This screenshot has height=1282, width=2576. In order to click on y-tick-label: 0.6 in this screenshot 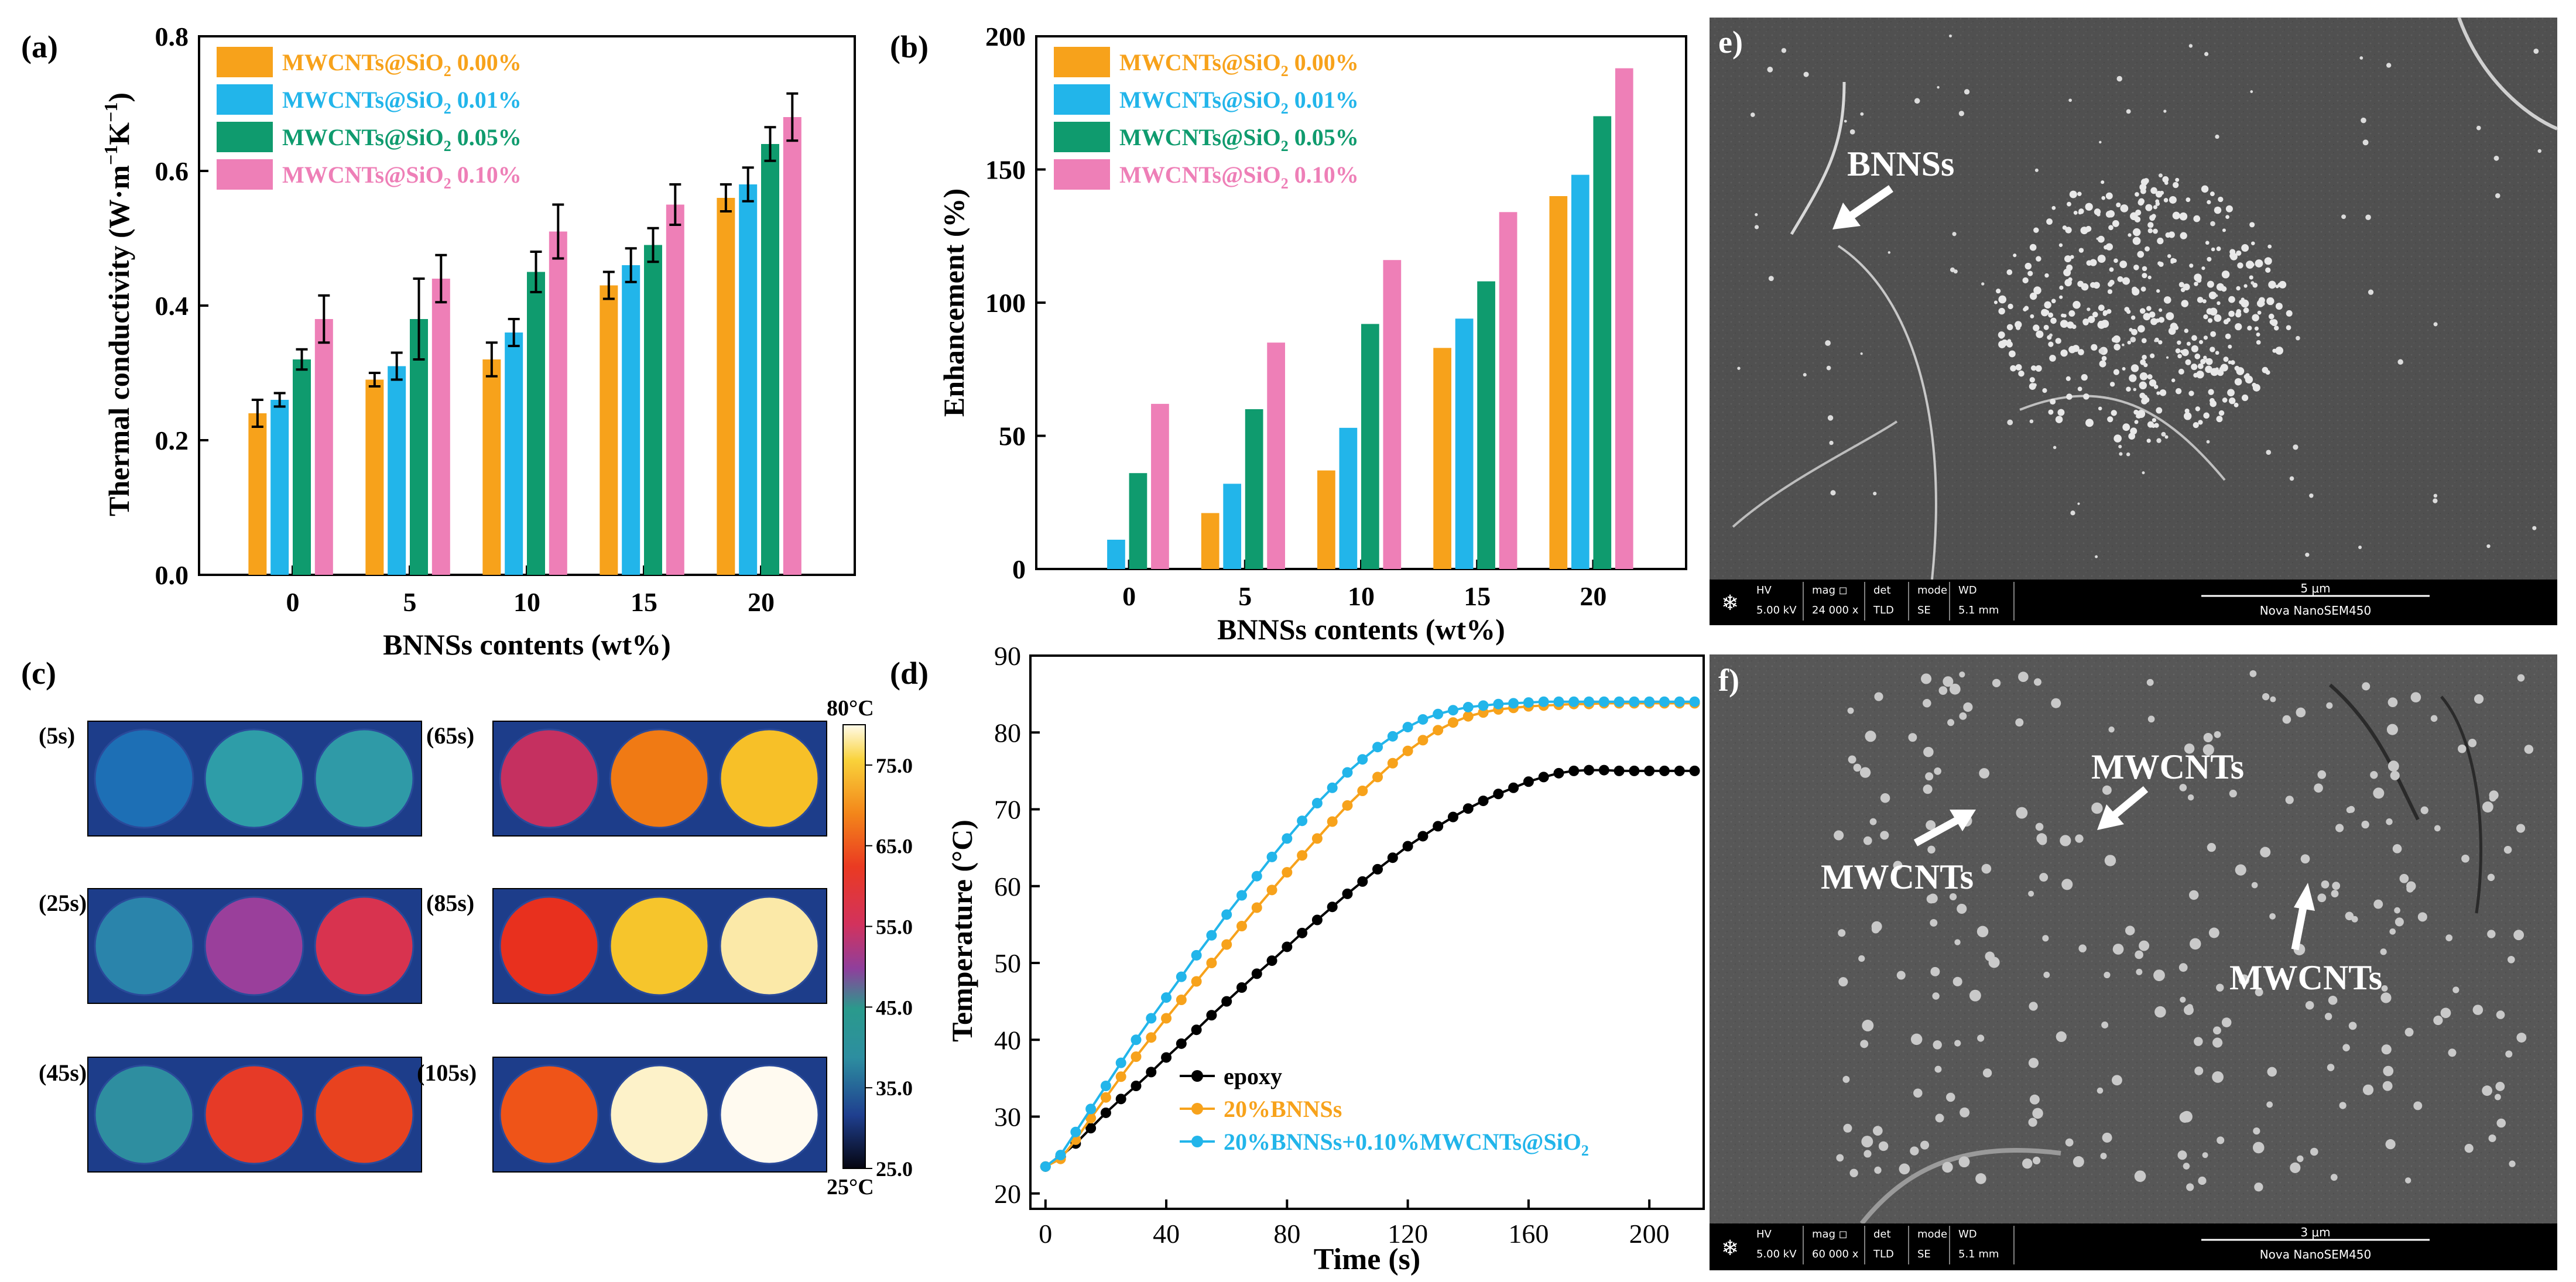, I will do `click(172, 171)`.